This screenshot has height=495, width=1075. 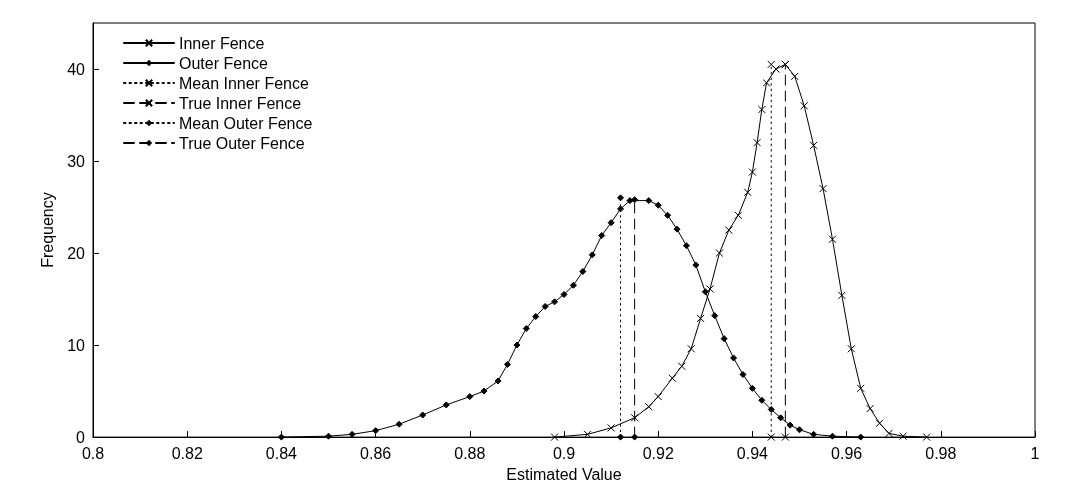 I want to click on x-tick-label: 0.8, so click(x=93, y=453).